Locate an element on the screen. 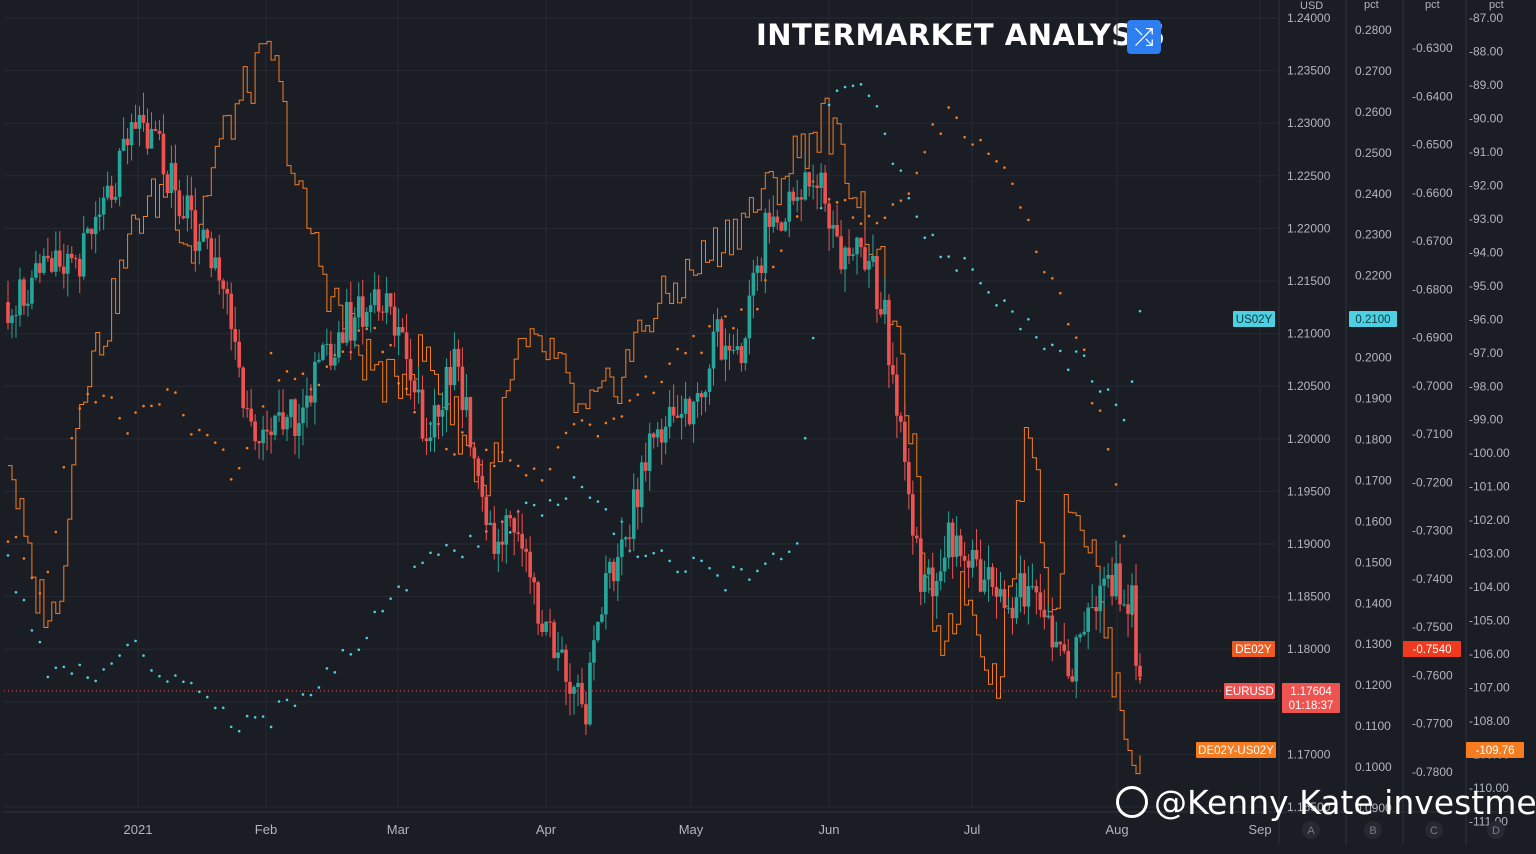 The image size is (1536, 854). d-tick-label: -94.00 is located at coordinates (1486, 252).